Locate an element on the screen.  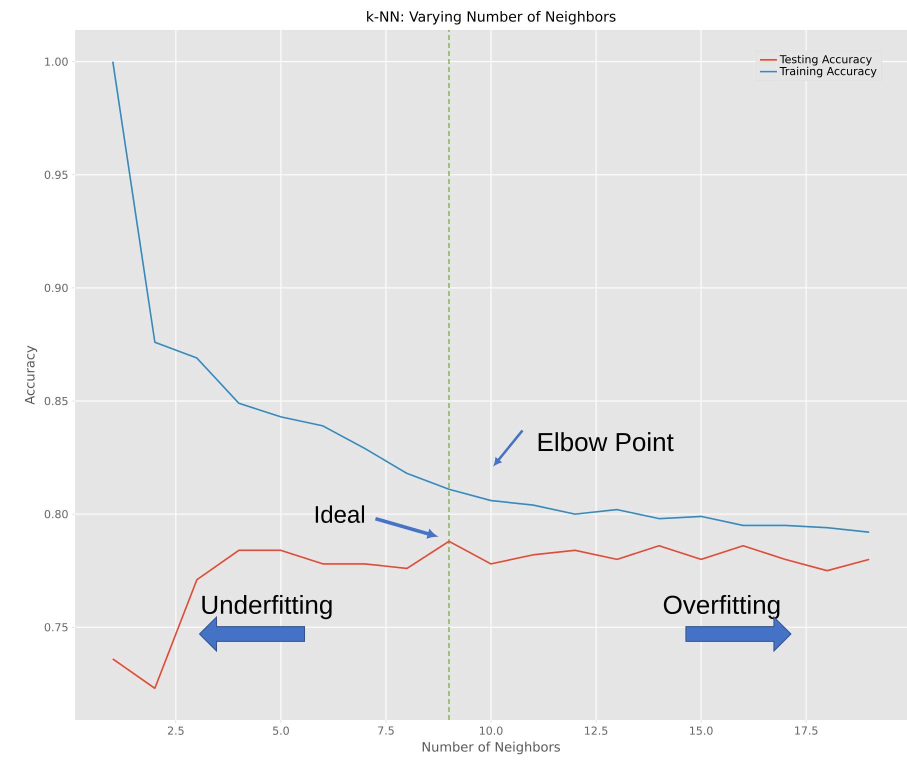
x-tick-label: 5.0 is located at coordinates (281, 730).